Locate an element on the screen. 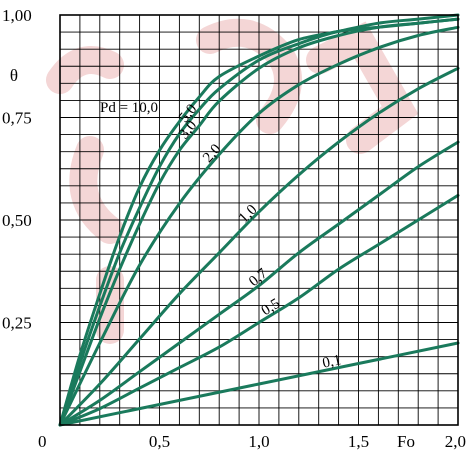 The image size is (468, 450). x-tick-label: 1,5 is located at coordinates (358, 441).